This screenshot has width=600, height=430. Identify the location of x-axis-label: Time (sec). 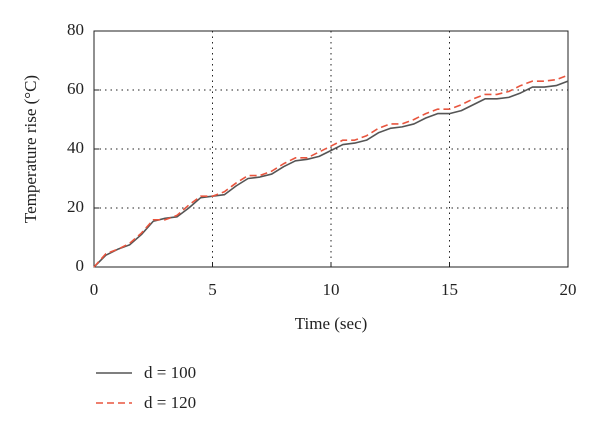
(331, 323).